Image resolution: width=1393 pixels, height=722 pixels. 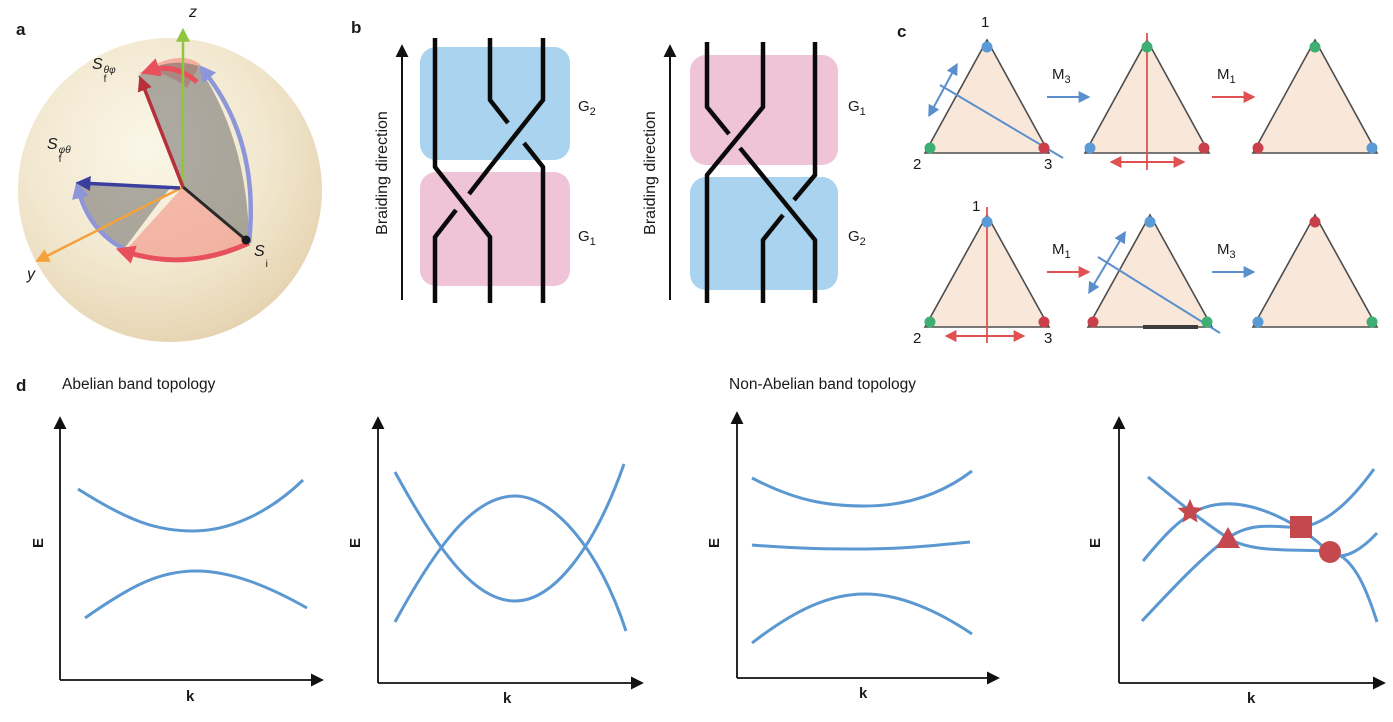 What do you see at coordinates (196, 594) in the screenshot?
I see `plot1-lower-band` at bounding box center [196, 594].